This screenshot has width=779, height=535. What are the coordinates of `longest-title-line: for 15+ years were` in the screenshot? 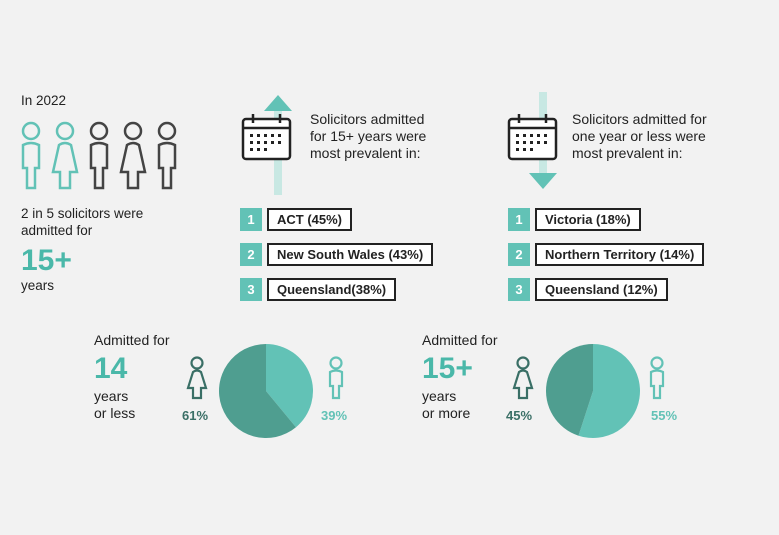 It's located at (368, 136).